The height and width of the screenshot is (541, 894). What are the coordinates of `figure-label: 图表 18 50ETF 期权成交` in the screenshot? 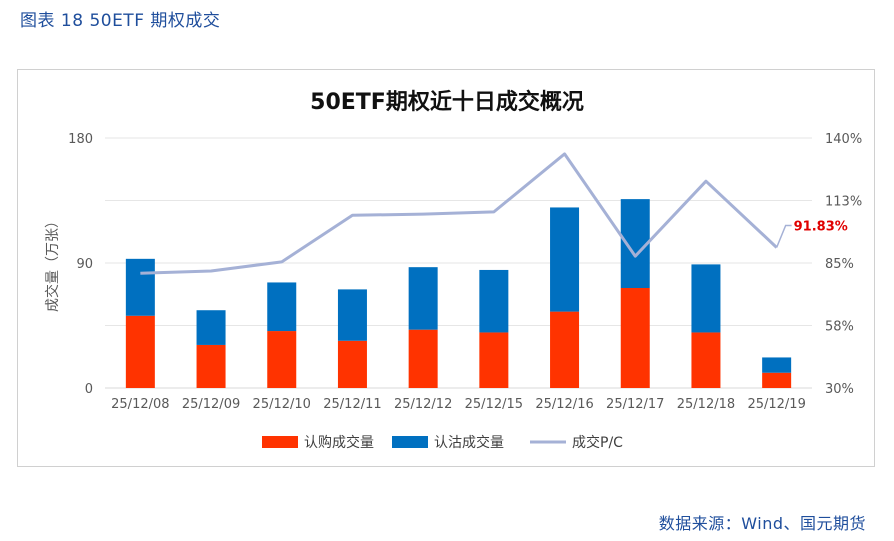 It's located at (120, 21).